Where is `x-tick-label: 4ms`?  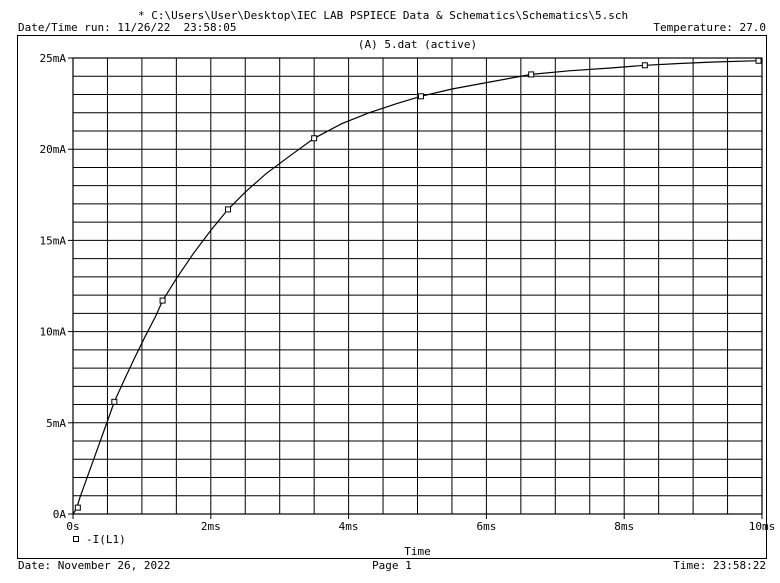
x-tick-label: 4ms is located at coordinates (349, 526).